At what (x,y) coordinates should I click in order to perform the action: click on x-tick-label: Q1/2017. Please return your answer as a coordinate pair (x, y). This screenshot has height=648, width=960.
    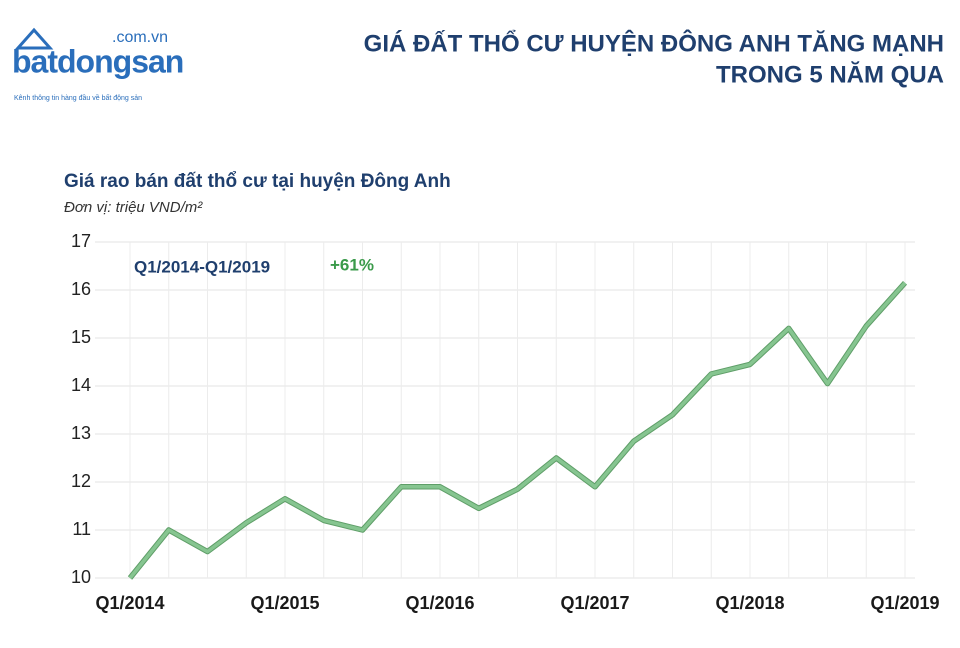
    Looking at the image, I should click on (594, 603).